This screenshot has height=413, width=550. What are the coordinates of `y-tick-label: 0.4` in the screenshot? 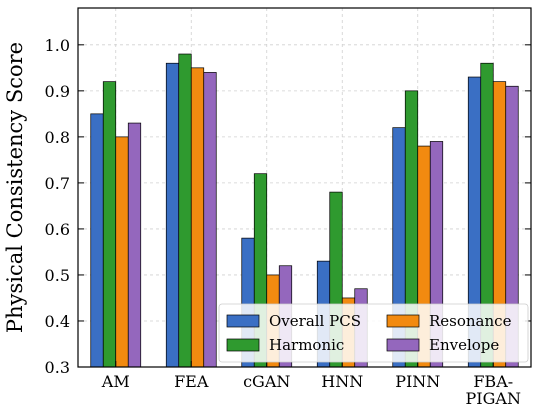 It's located at (57, 321).